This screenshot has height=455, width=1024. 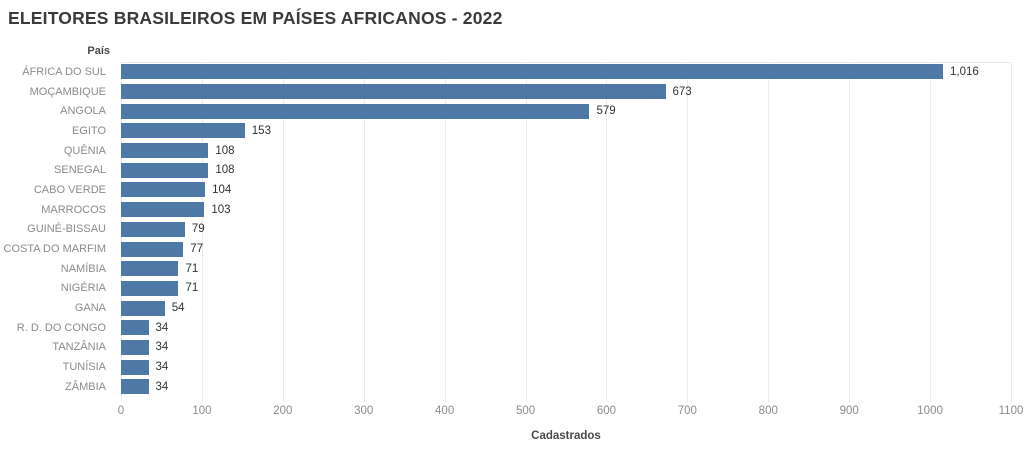 What do you see at coordinates (566, 210) in the screenshot?
I see `bar-track: 103` at bounding box center [566, 210].